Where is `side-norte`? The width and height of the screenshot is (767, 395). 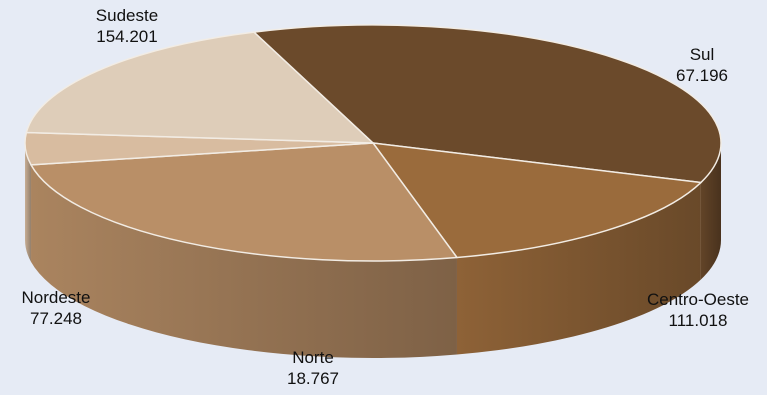 side-norte is located at coordinates (28, 202).